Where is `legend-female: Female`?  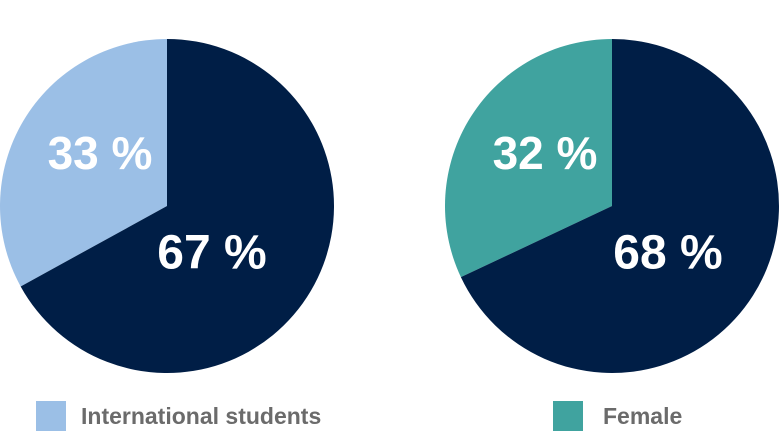 legend-female: Female is located at coordinates (617, 416).